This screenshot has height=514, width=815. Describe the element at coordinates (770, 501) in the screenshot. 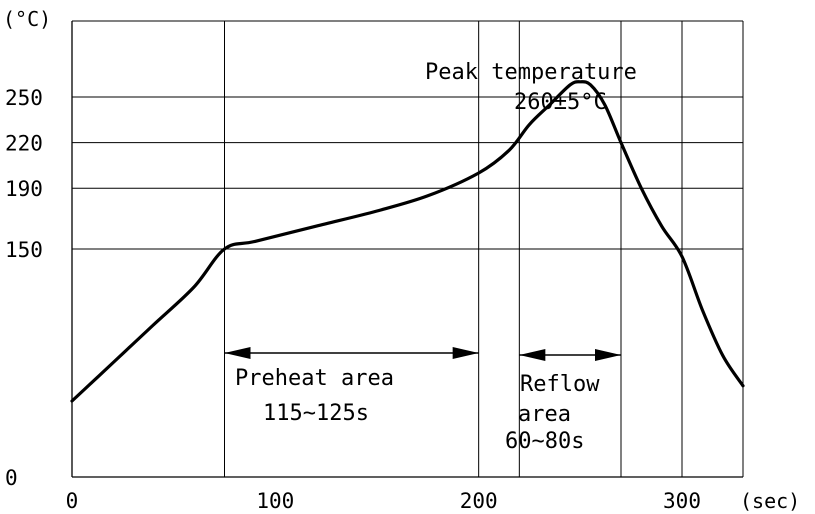

I see `x-axis-unit: (sec)` at that location.